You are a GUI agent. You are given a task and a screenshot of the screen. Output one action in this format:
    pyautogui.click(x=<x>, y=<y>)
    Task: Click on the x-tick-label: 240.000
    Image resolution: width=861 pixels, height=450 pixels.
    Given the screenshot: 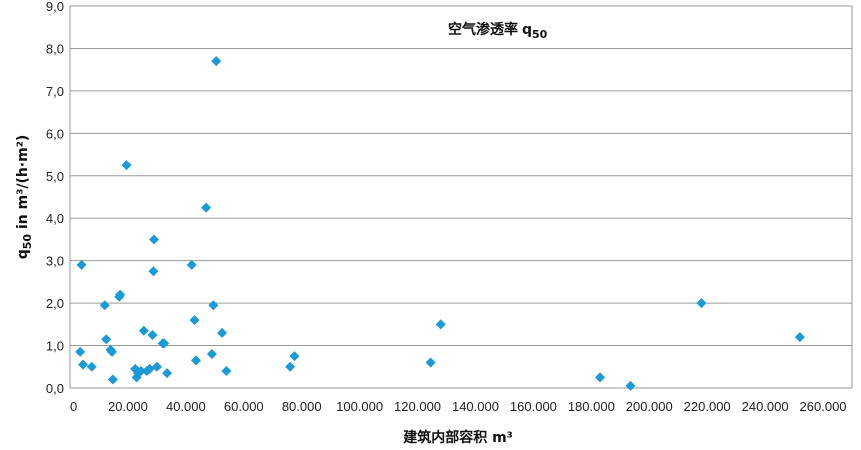 What is the action you would take?
    pyautogui.click(x=765, y=406)
    